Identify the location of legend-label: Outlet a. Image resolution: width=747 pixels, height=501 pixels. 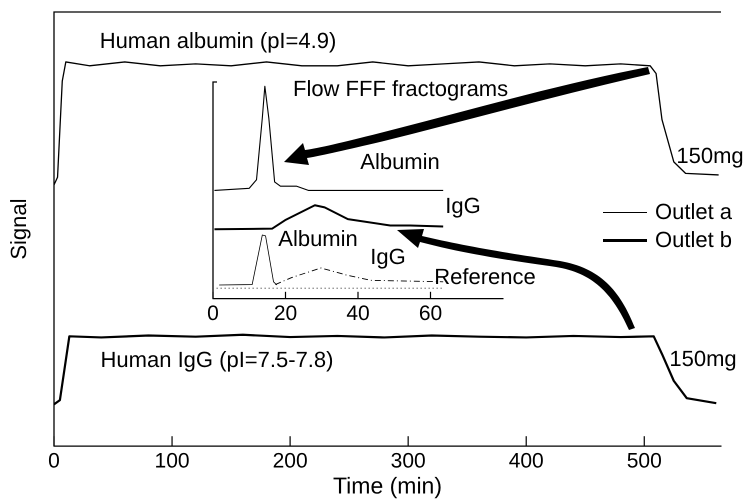
(693, 212).